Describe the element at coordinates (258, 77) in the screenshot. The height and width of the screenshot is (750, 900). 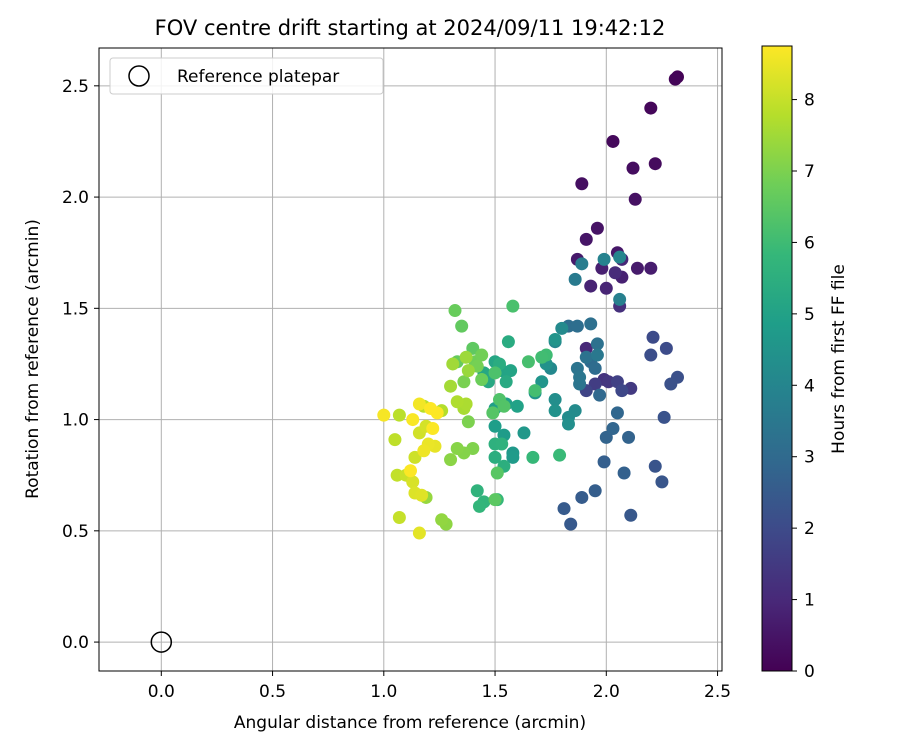
I see `legend-label-reference: Reference platepar` at that location.